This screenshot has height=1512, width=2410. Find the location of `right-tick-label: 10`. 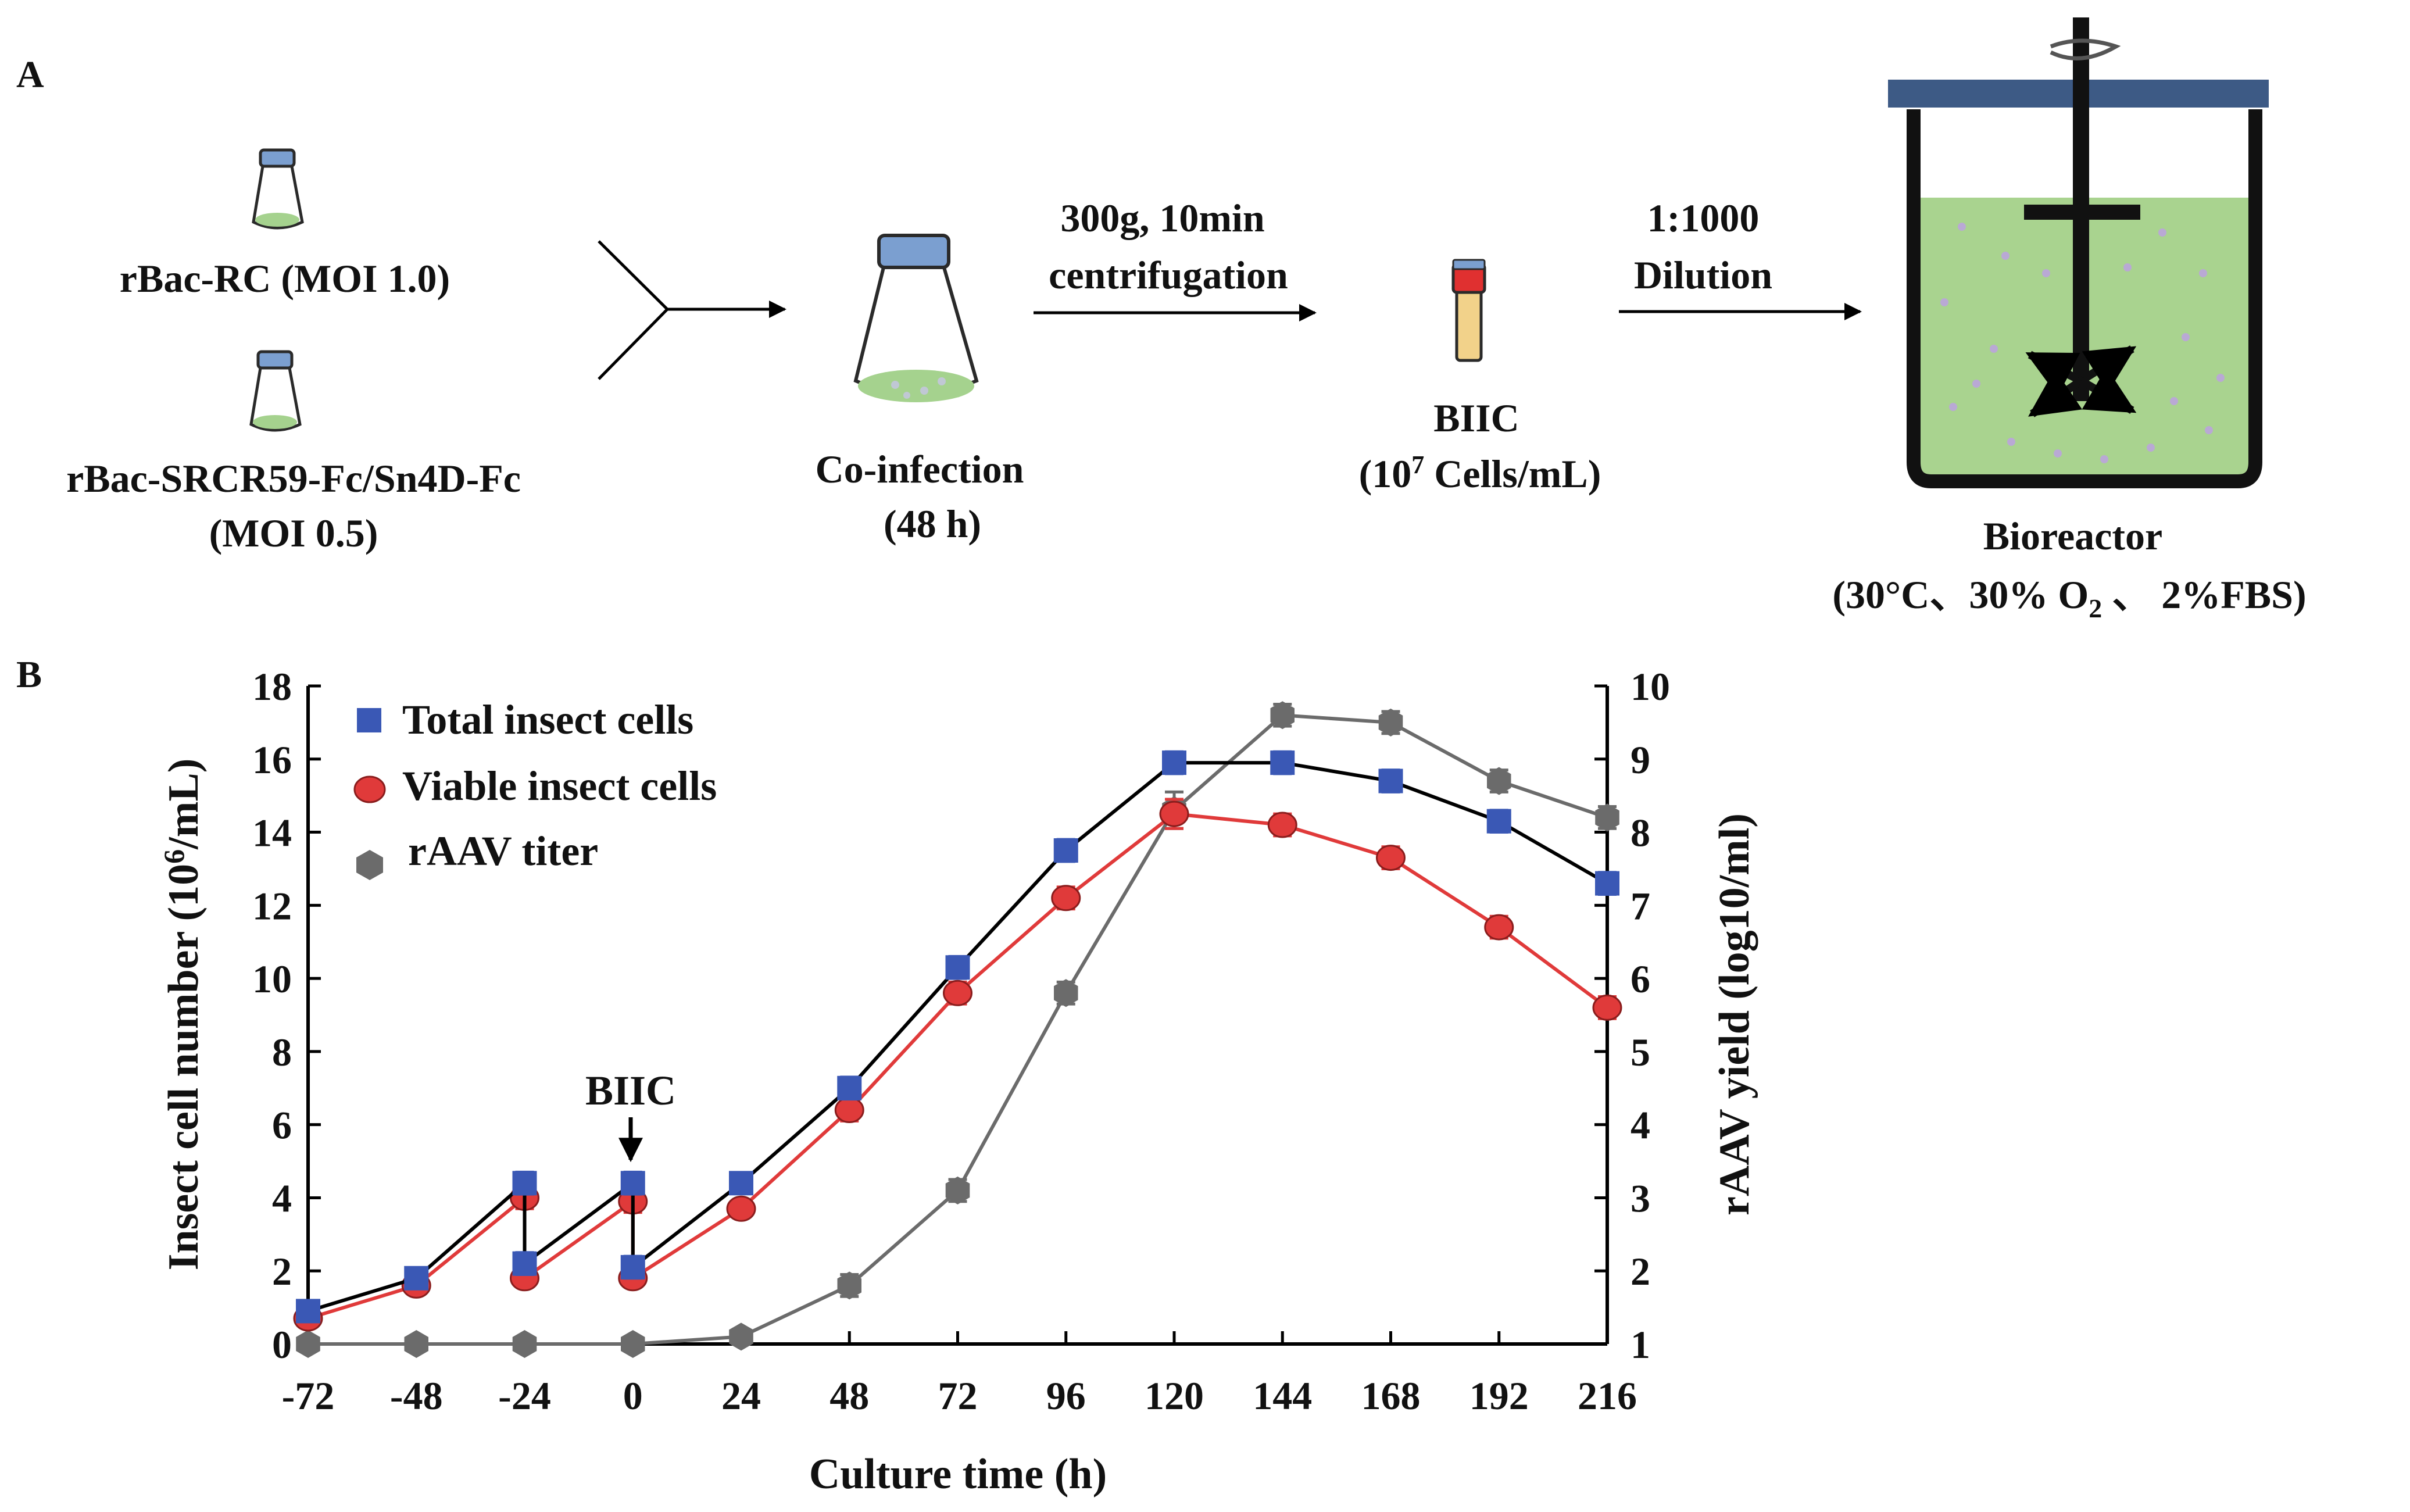

right-tick-label: 10 is located at coordinates (1650, 687).